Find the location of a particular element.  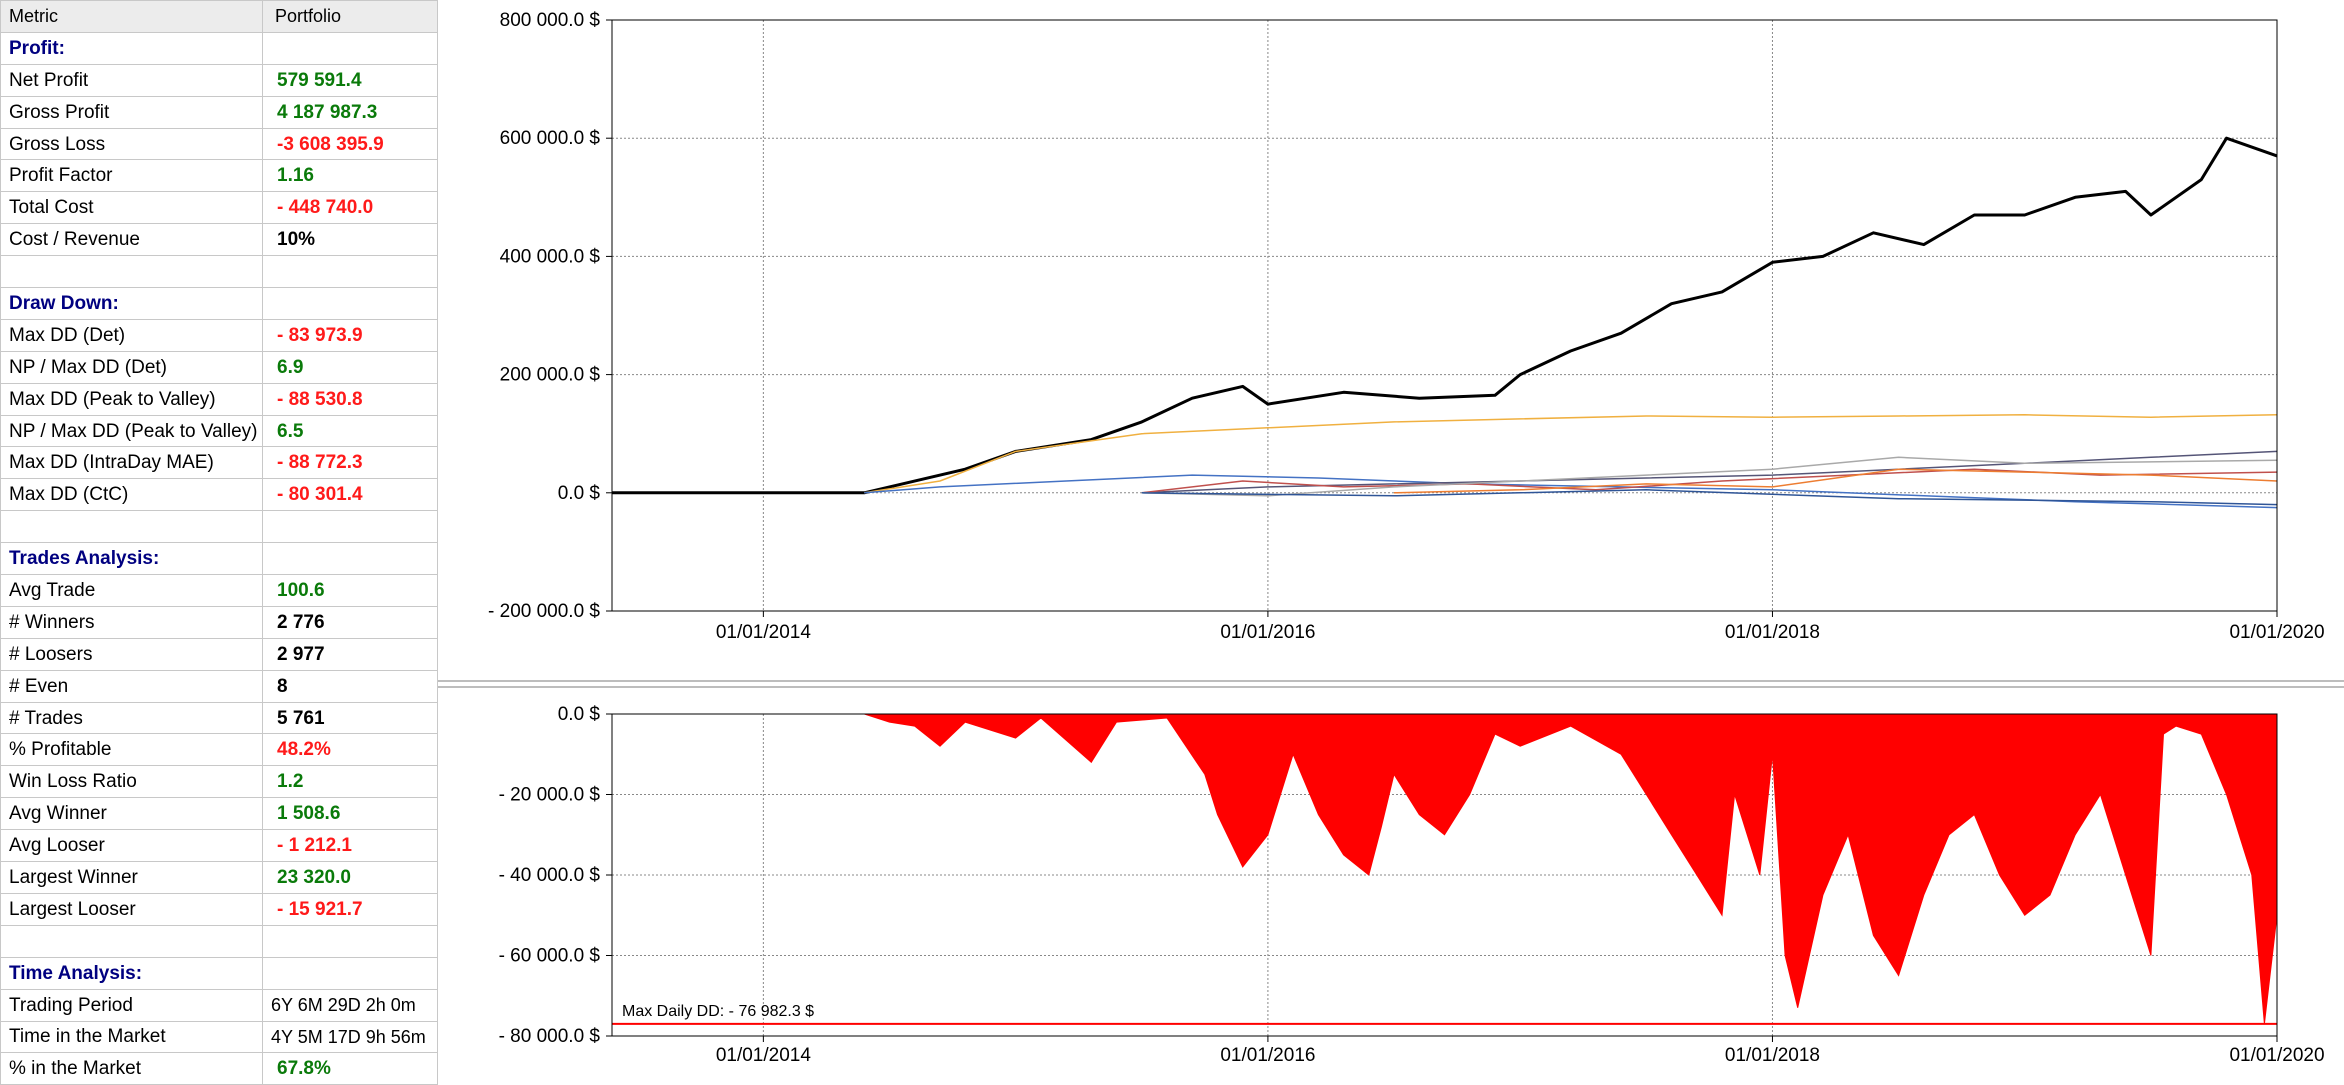

metric-row: Cost / Revenue 10% is located at coordinates (219, 240).